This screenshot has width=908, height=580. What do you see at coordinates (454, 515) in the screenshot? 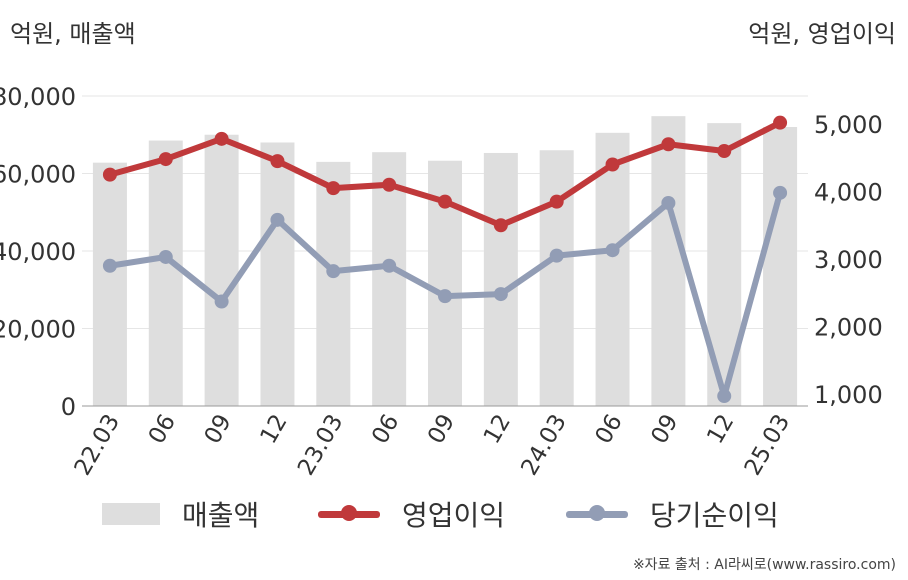
I see `legend-label-operating-profit: 영업이익` at bounding box center [454, 515].